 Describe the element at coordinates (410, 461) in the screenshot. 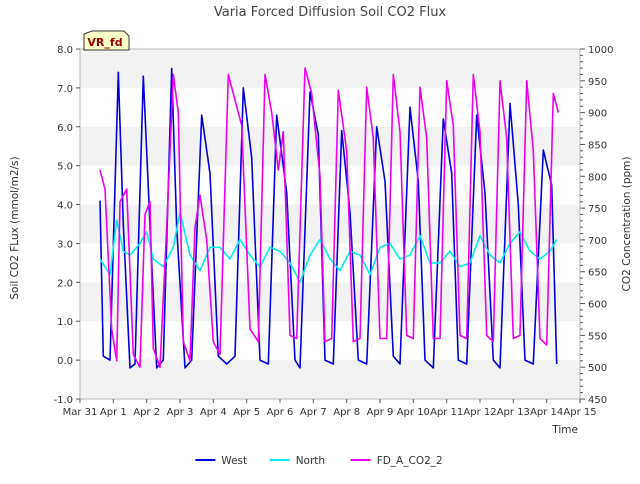

I see `legend-label-fd-a-co2-2: FD_A_CO2_2` at that location.